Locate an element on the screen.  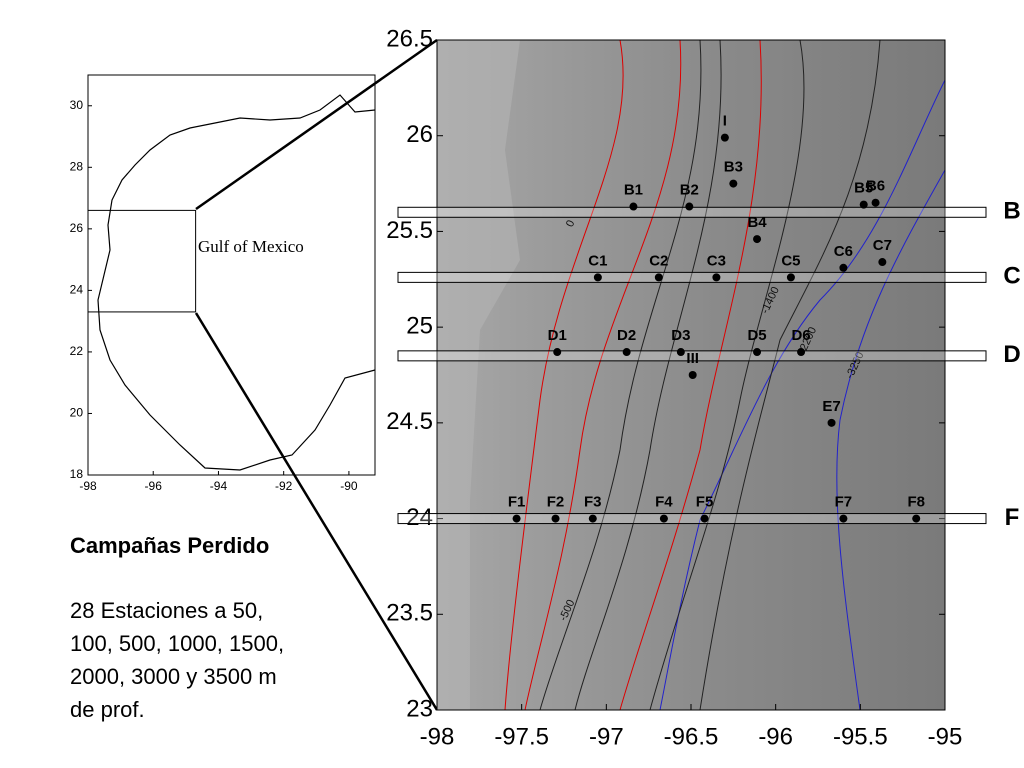
y-tick-label: 18 is located at coordinates (77, 474).